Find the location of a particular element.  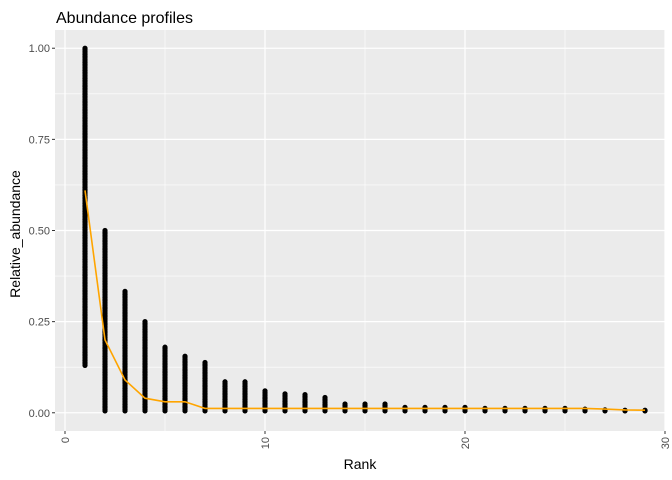

x-tick-label: 30 is located at coordinates (666, 443).